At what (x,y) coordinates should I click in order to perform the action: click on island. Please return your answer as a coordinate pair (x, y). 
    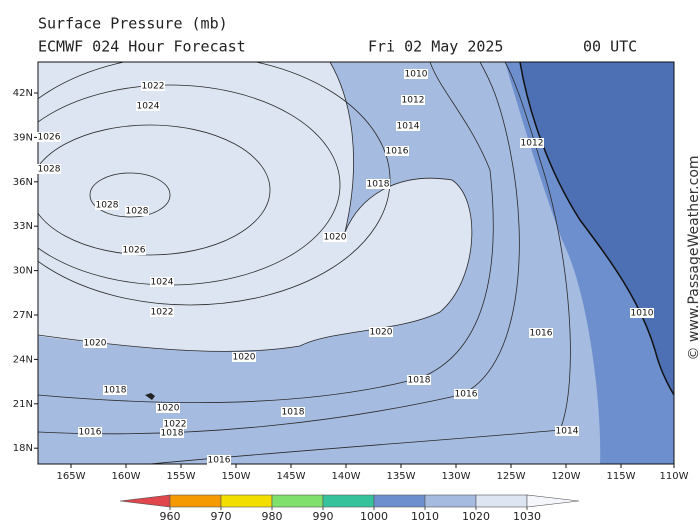
    Looking at the image, I should click on (150, 396).